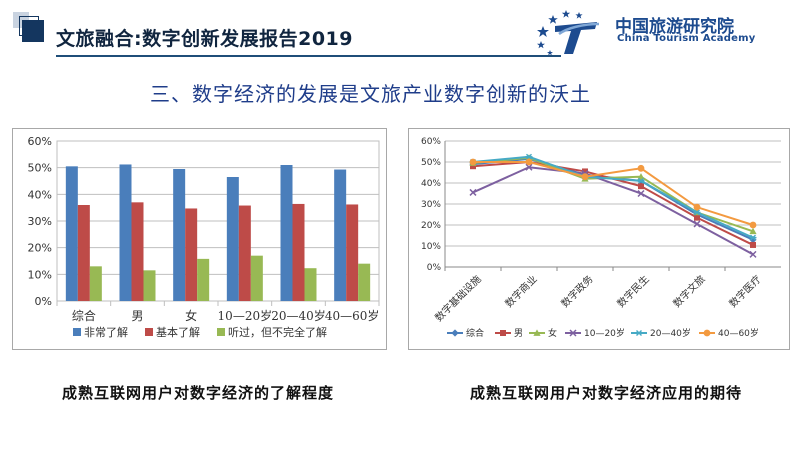  I want to click on legend-item: 40—60岁, so click(729, 333).